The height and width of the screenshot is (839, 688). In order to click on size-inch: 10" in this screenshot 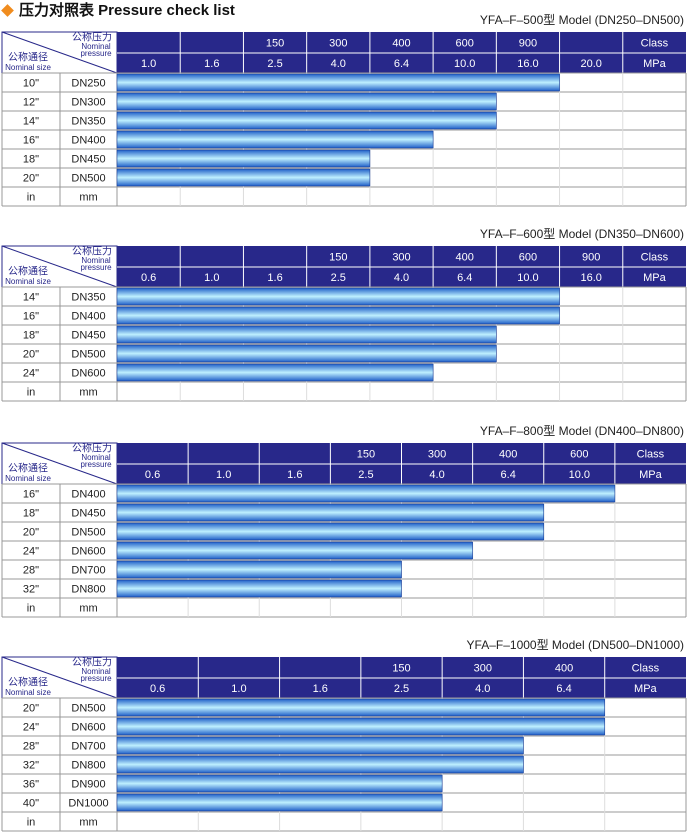, I will do `click(31, 83)`.